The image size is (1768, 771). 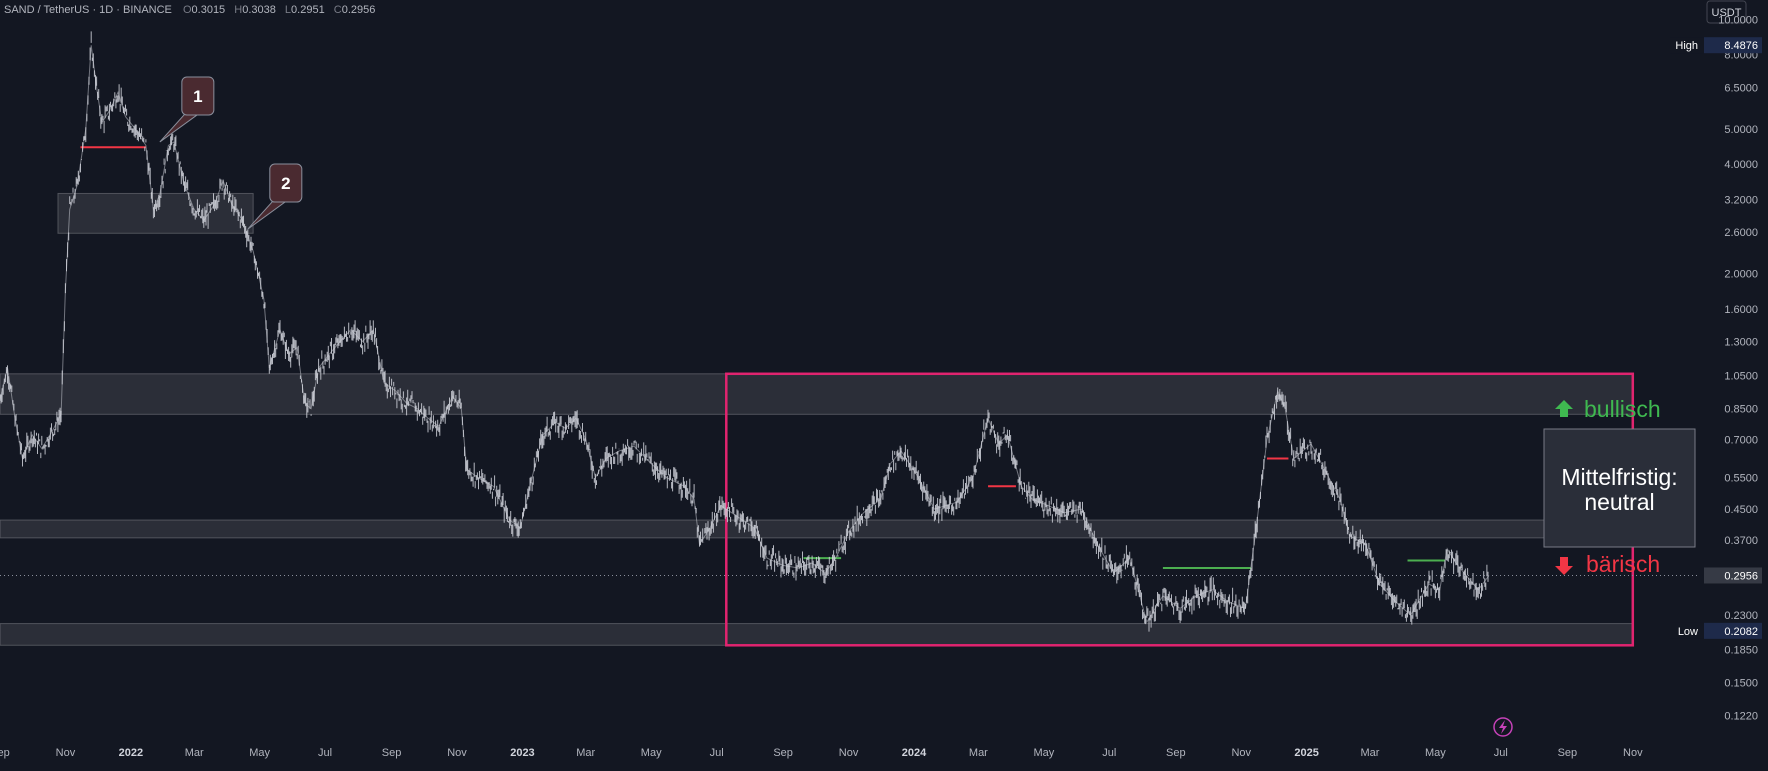 I want to click on y-tick-label: 10.0000, so click(x=1738, y=20).